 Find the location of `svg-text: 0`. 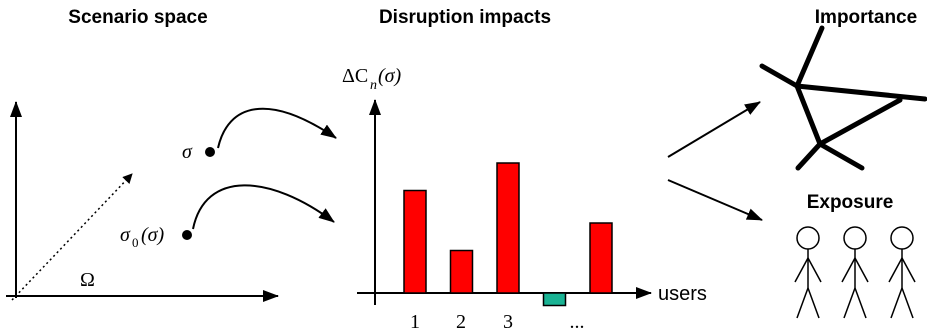

svg-text: 0 is located at coordinates (135, 242).